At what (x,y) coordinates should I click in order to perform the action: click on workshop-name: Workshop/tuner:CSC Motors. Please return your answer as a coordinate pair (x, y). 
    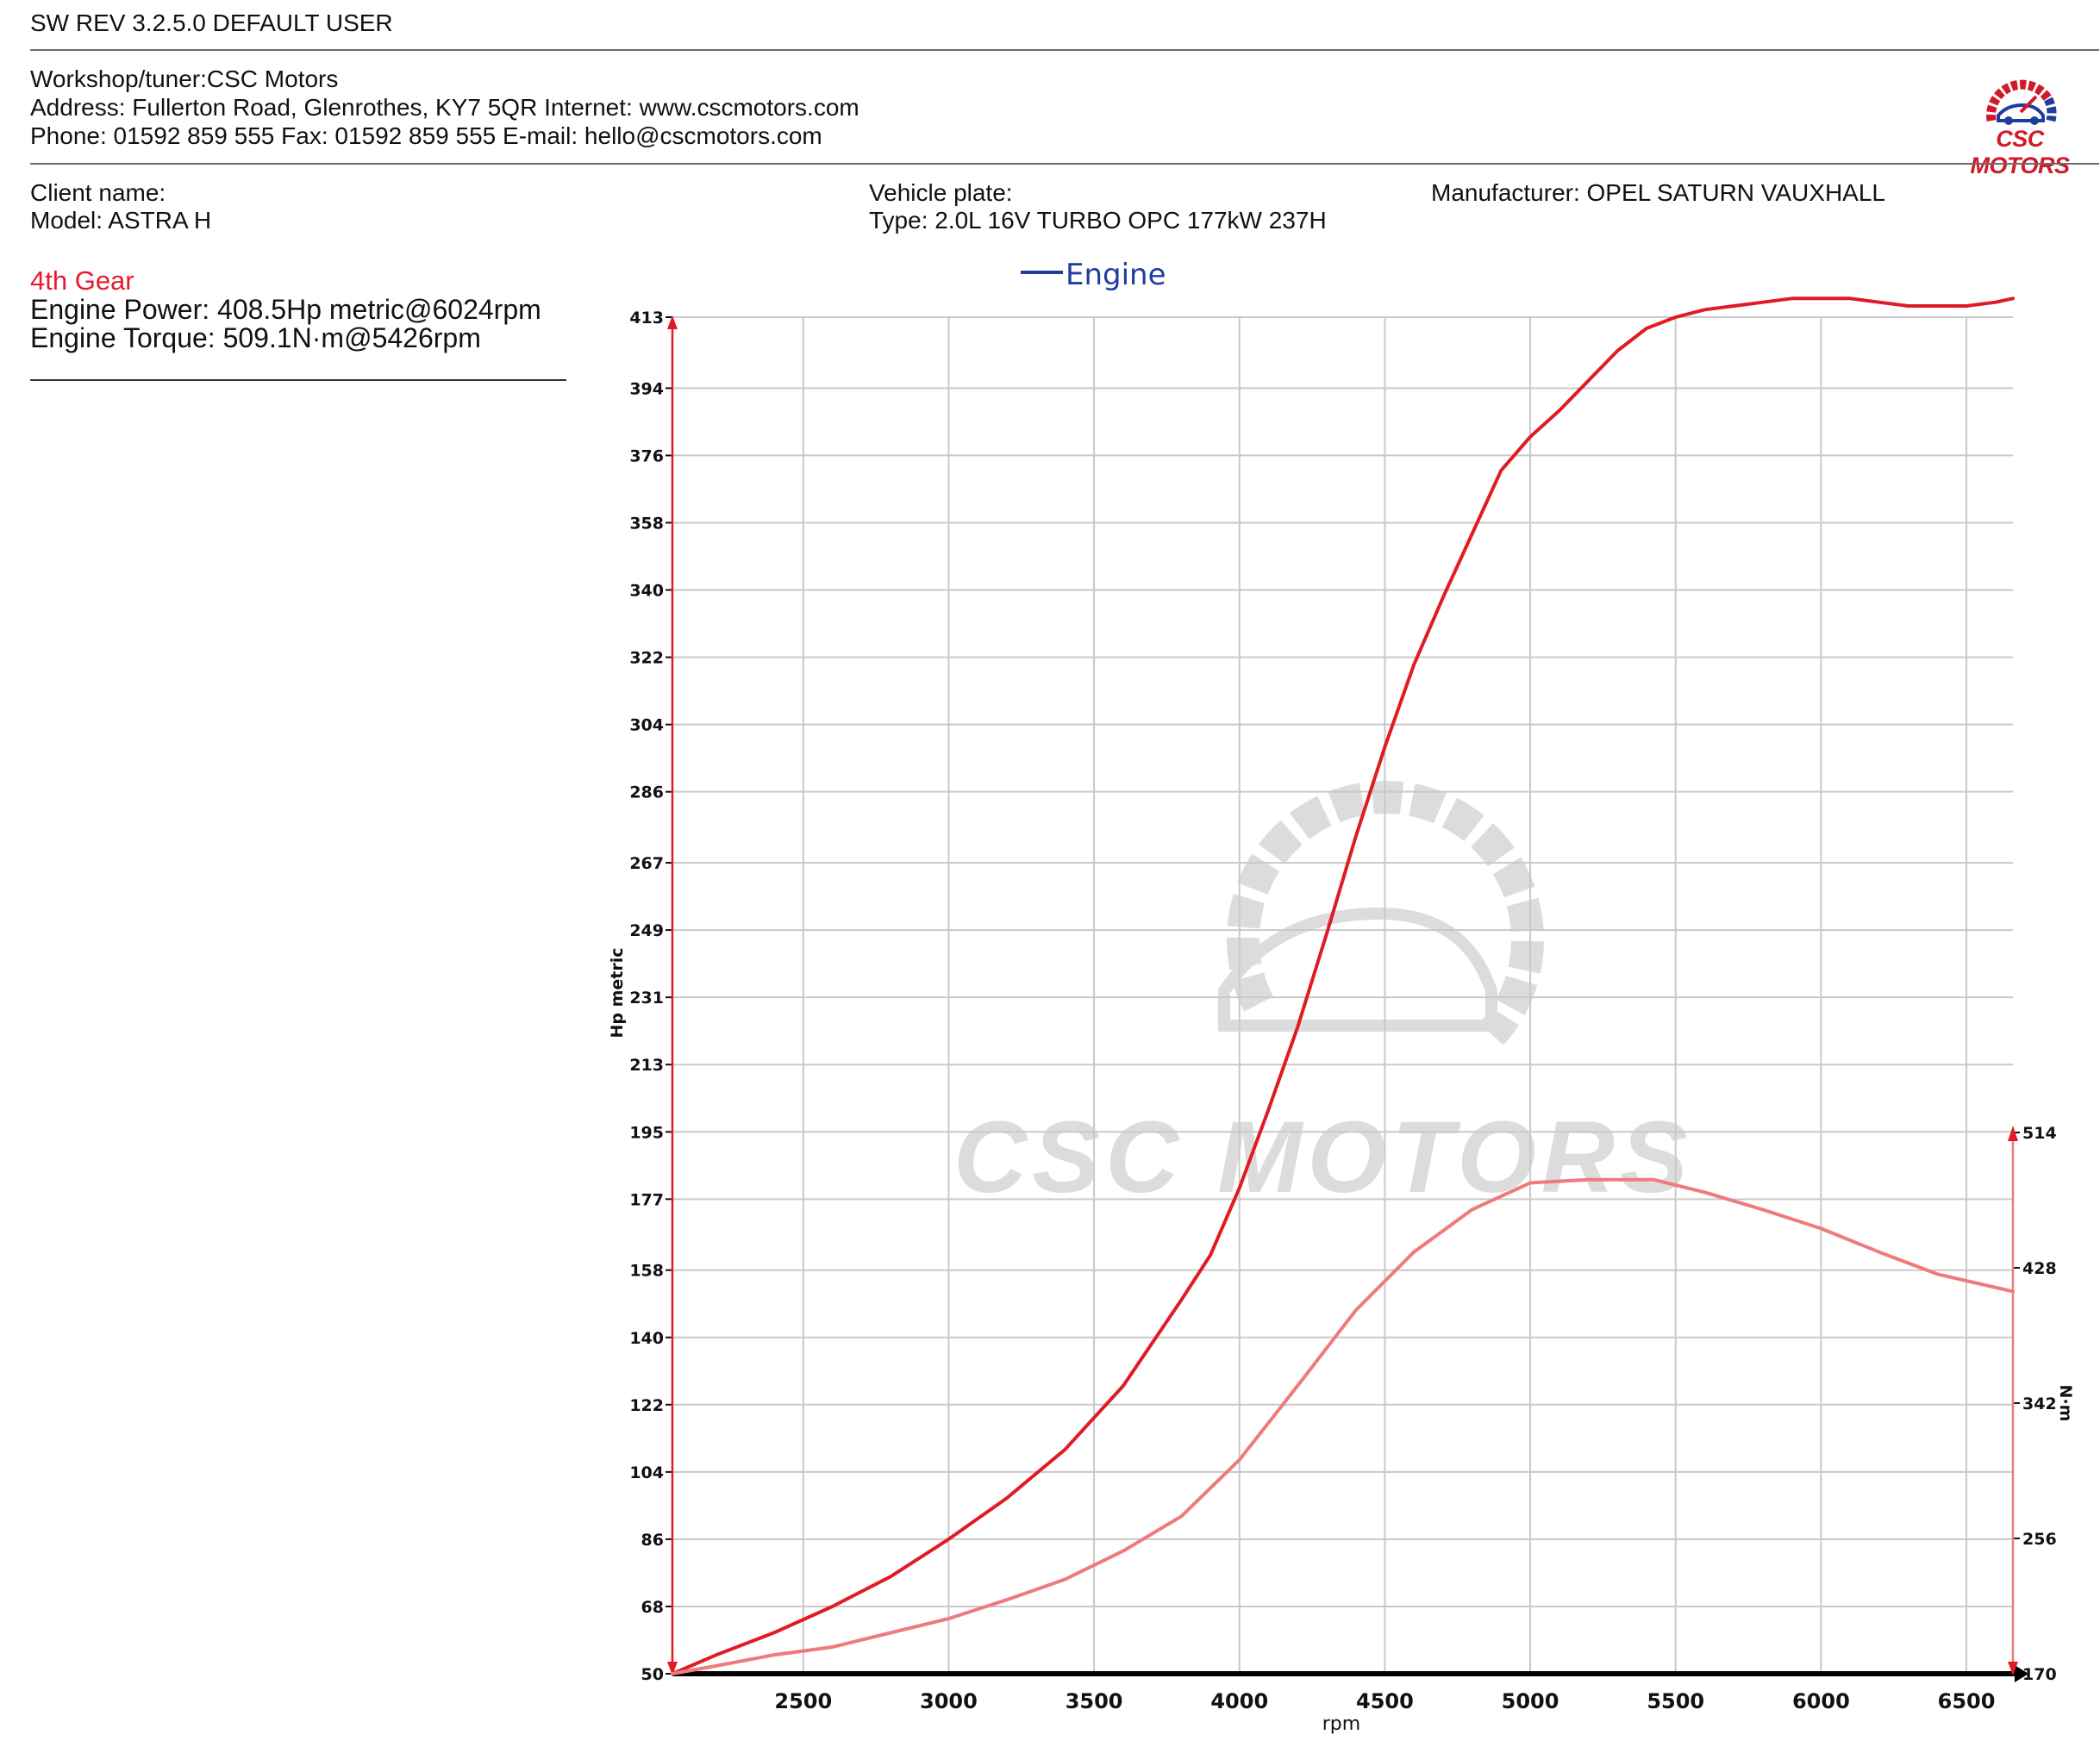
    Looking at the image, I should click on (184, 79).